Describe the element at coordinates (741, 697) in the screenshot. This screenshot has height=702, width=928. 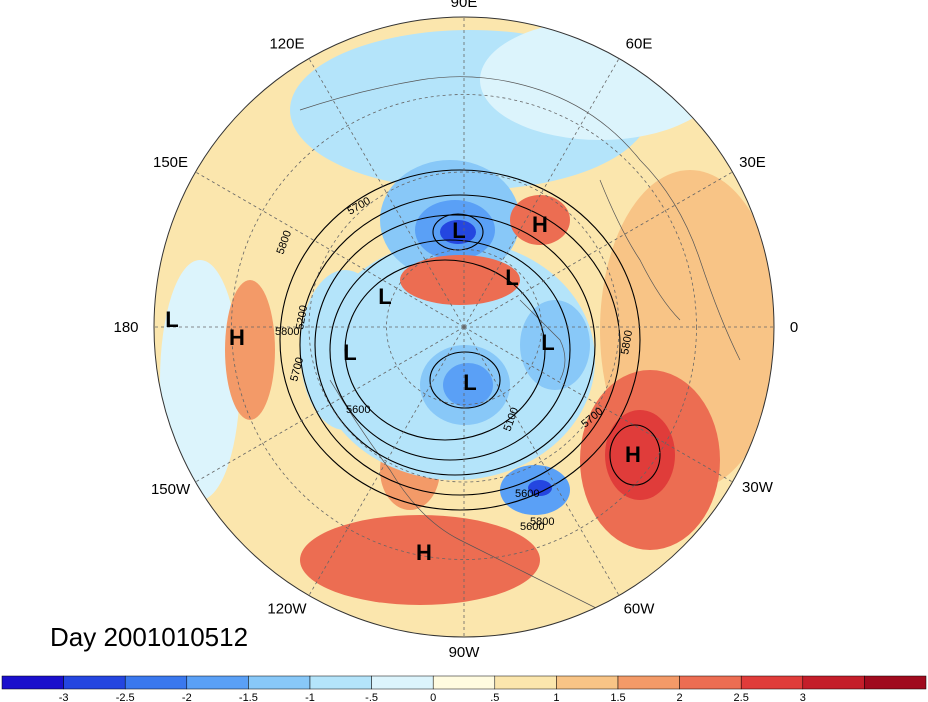
I see `colorbar-tick-label: 2.5` at that location.